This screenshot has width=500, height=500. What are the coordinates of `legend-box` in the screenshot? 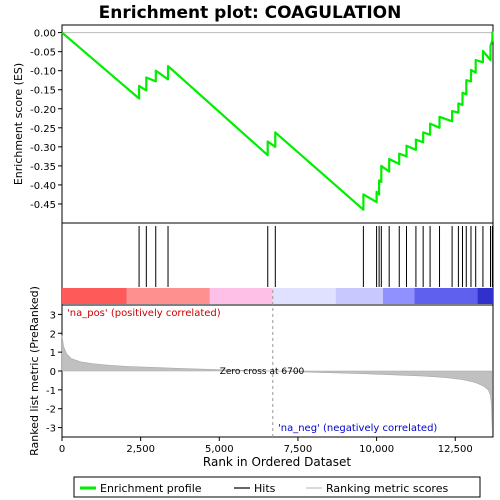 It's located at (277, 487).